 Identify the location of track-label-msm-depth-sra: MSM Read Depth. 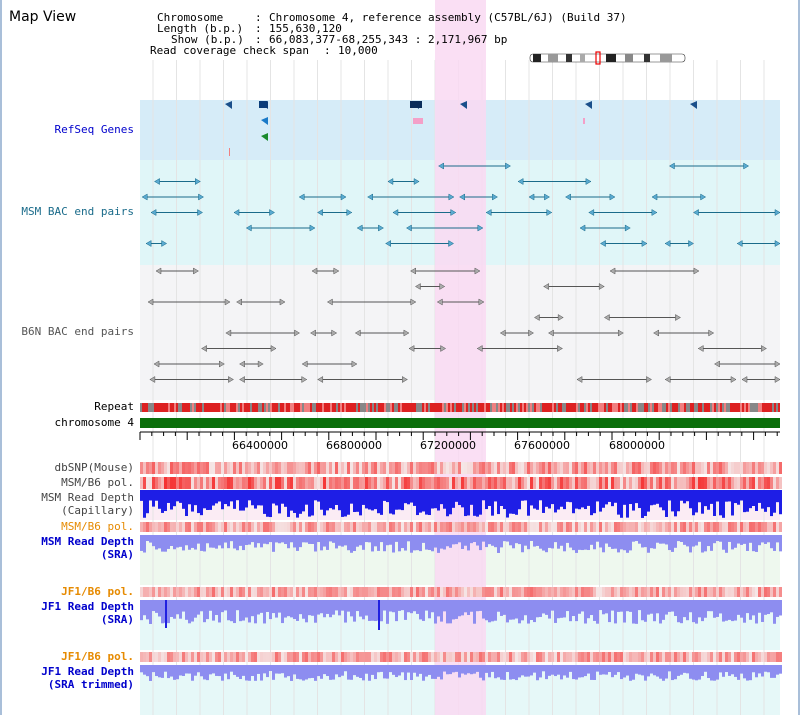
(87, 541).